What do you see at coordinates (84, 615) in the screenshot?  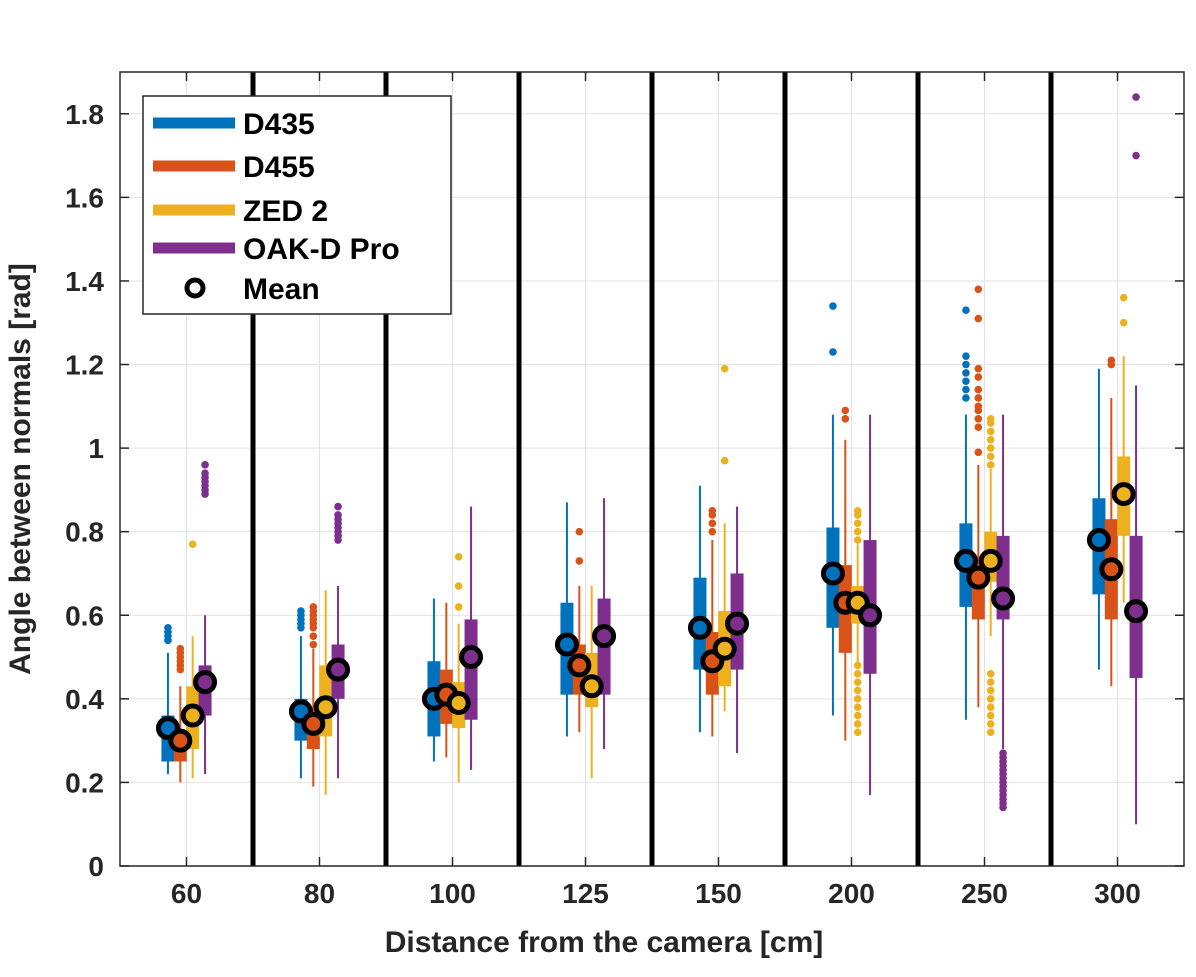 I see `y-tick-label: 0.6` at bounding box center [84, 615].